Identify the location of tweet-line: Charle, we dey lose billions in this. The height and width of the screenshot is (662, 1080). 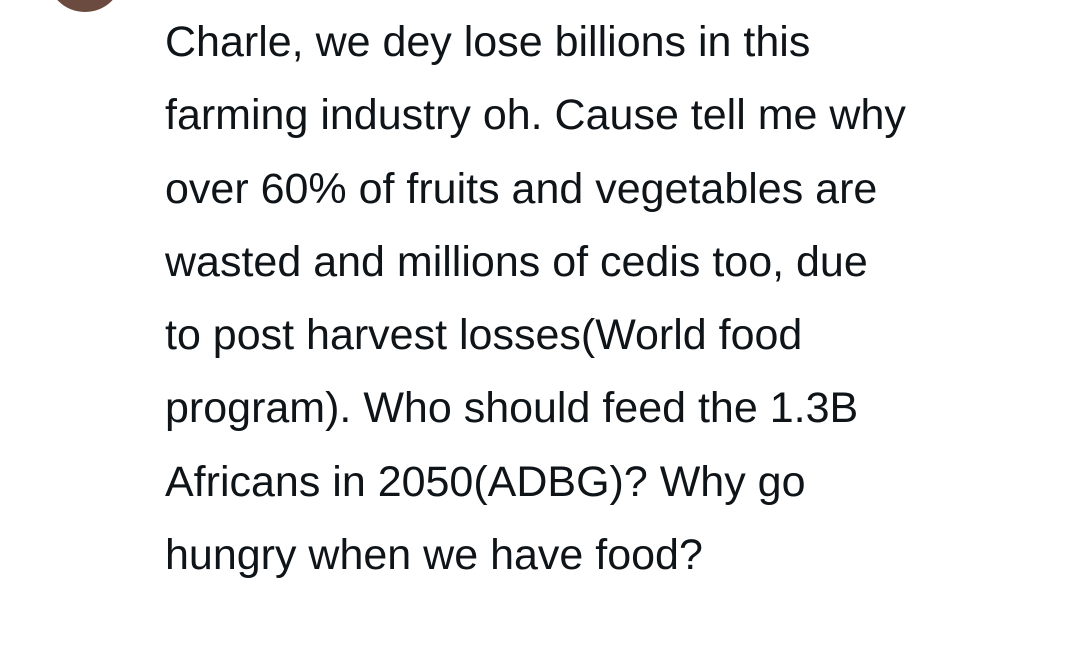
(488, 42).